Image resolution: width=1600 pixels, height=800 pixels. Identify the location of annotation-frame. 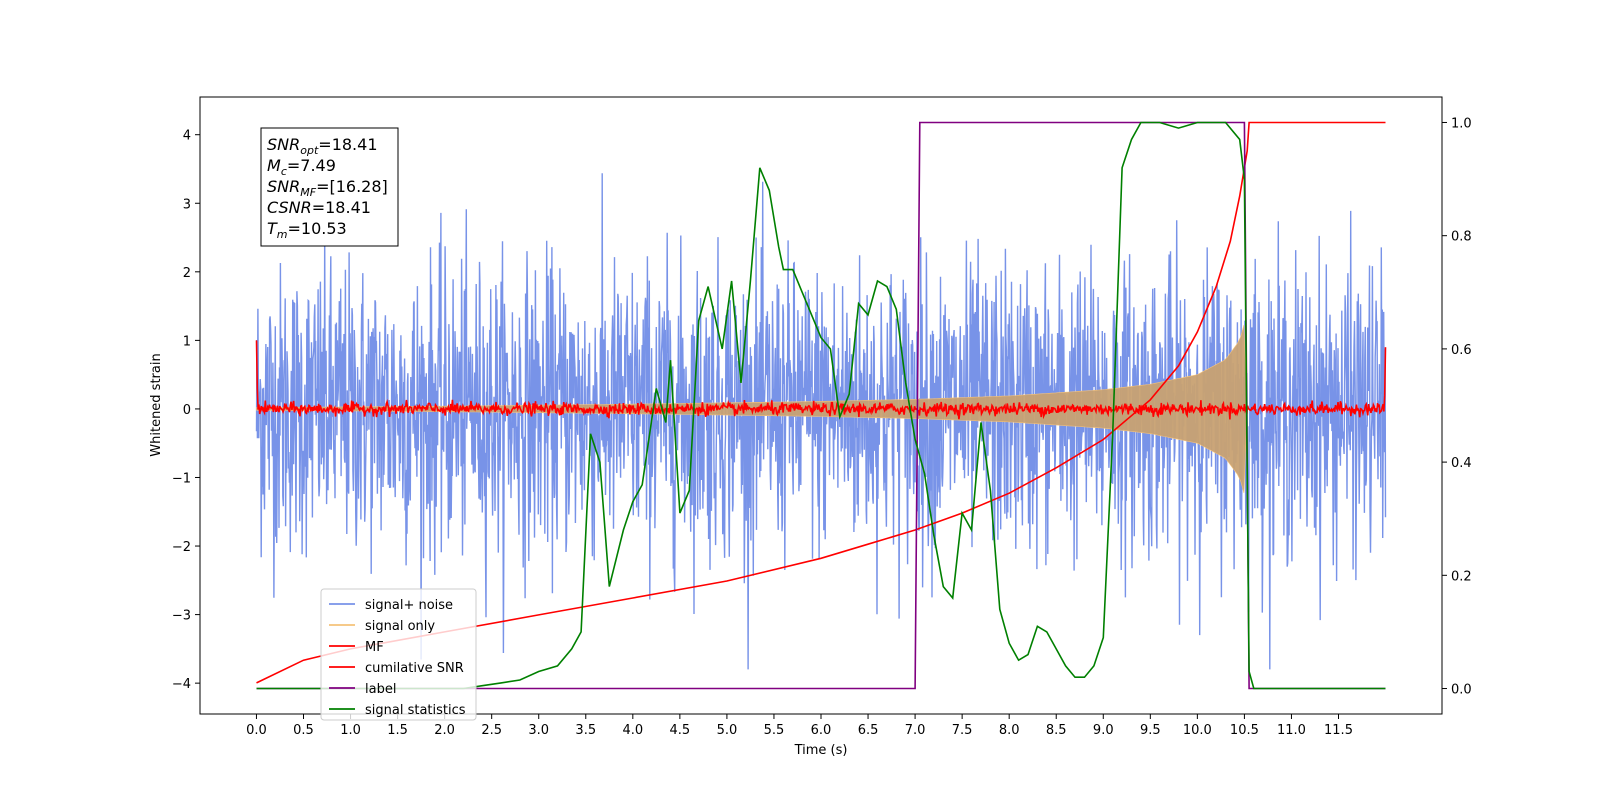
(329, 187).